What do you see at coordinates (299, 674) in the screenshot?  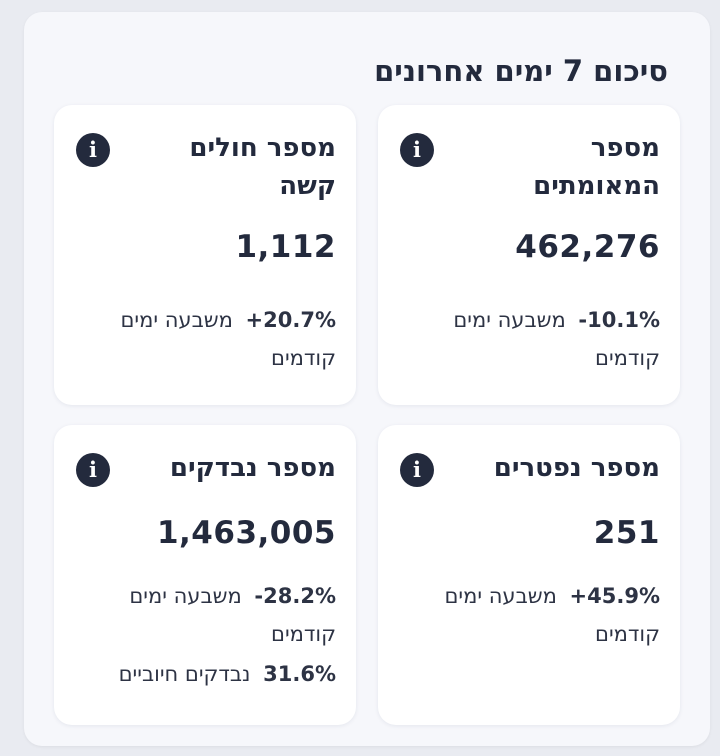 I see `positive-percent: 31.6%` at bounding box center [299, 674].